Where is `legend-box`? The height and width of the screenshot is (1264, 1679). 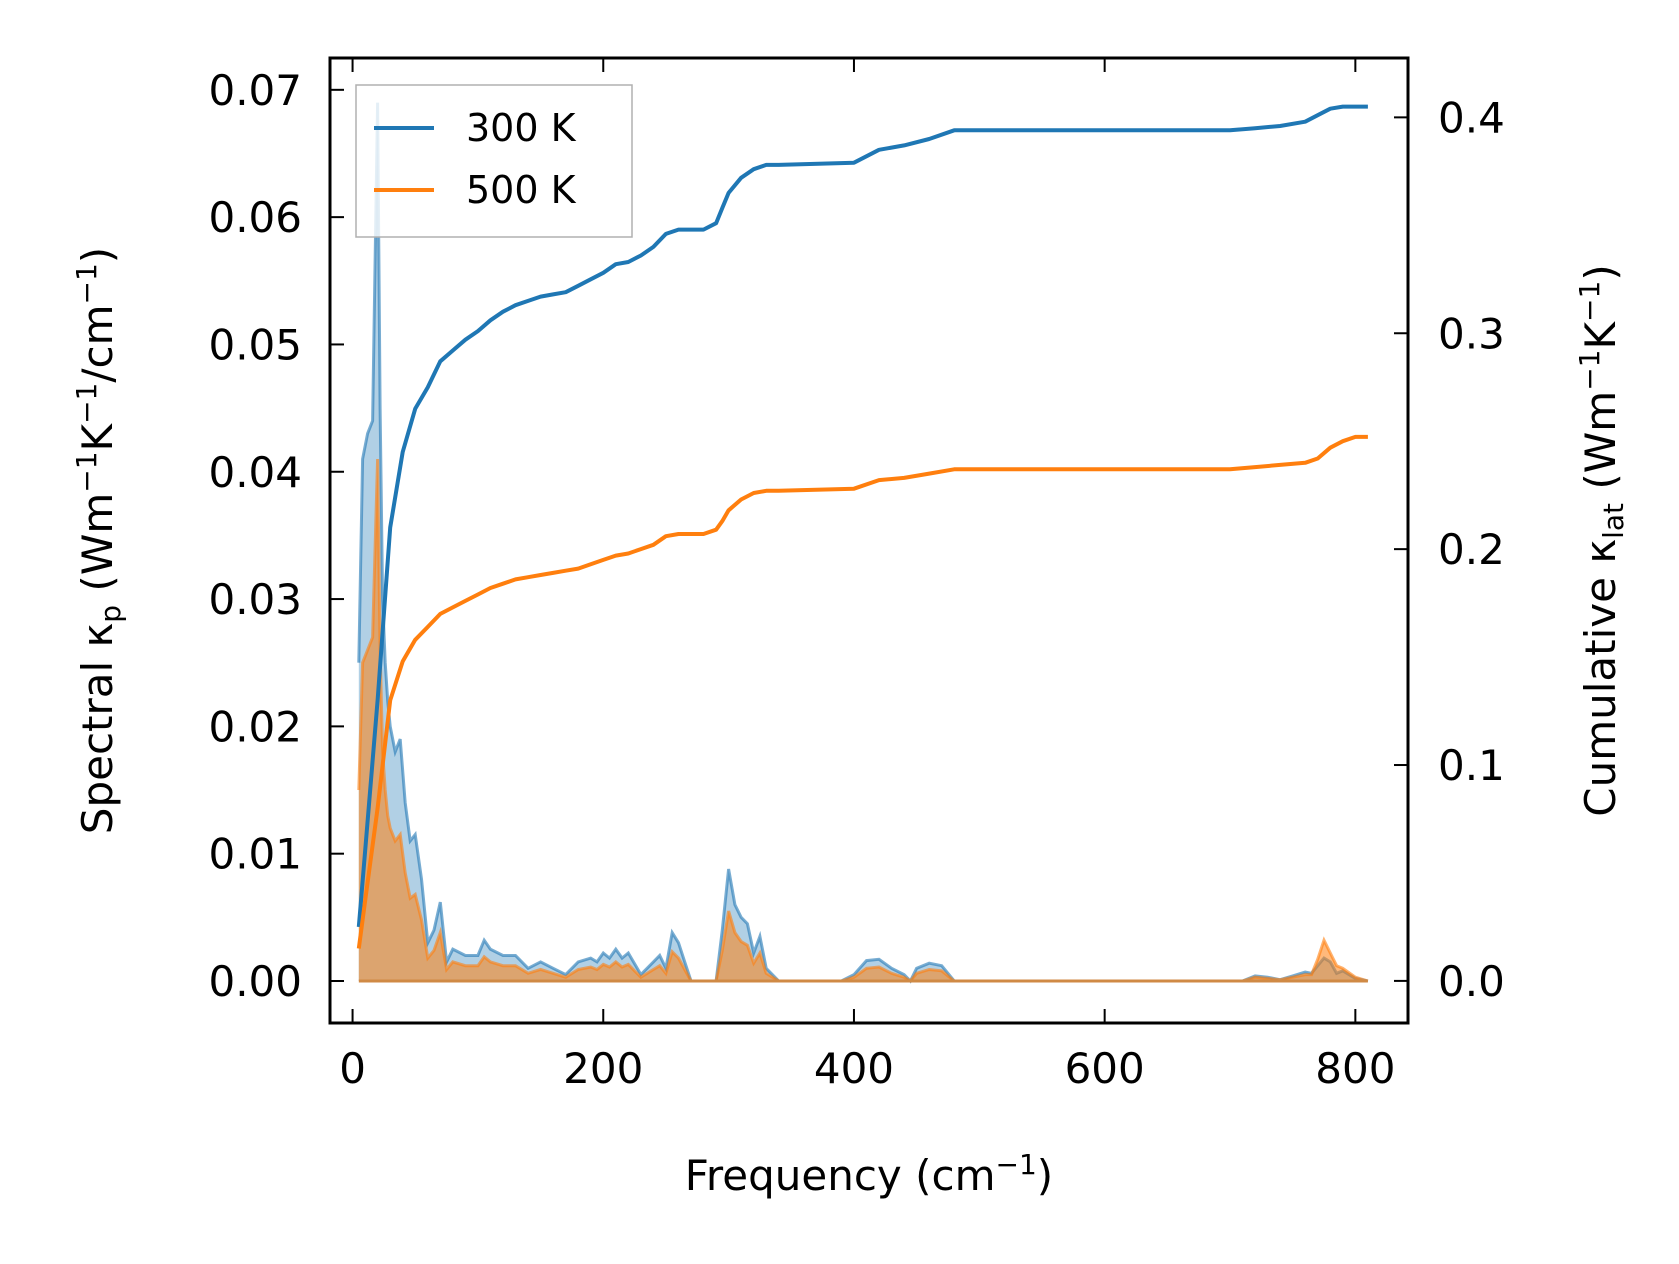
legend-box is located at coordinates (494, 161).